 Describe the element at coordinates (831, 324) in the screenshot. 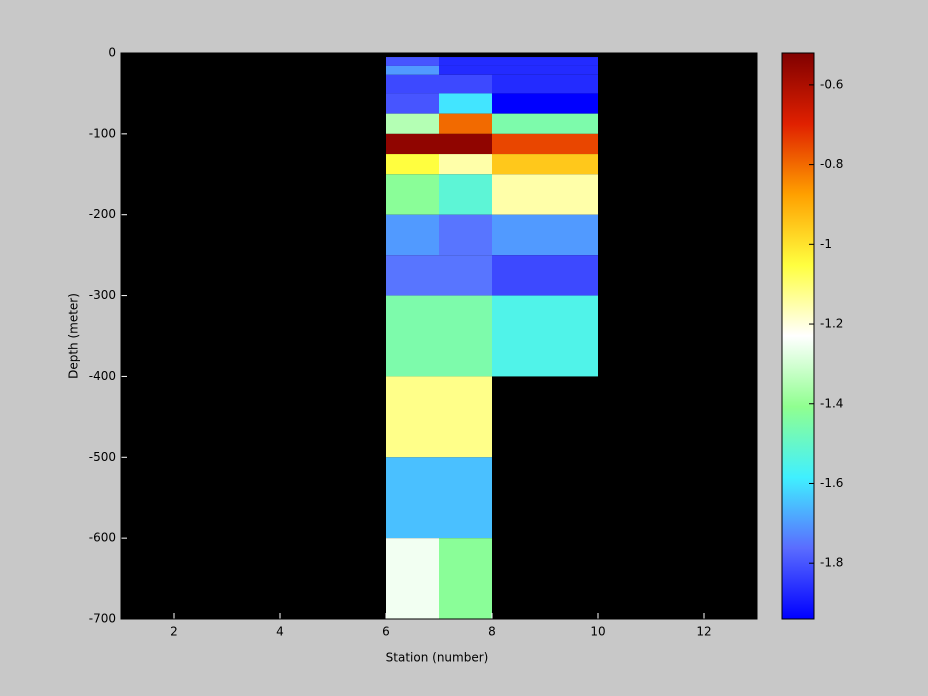

I see `colorbar-tick-label: -1.2` at that location.